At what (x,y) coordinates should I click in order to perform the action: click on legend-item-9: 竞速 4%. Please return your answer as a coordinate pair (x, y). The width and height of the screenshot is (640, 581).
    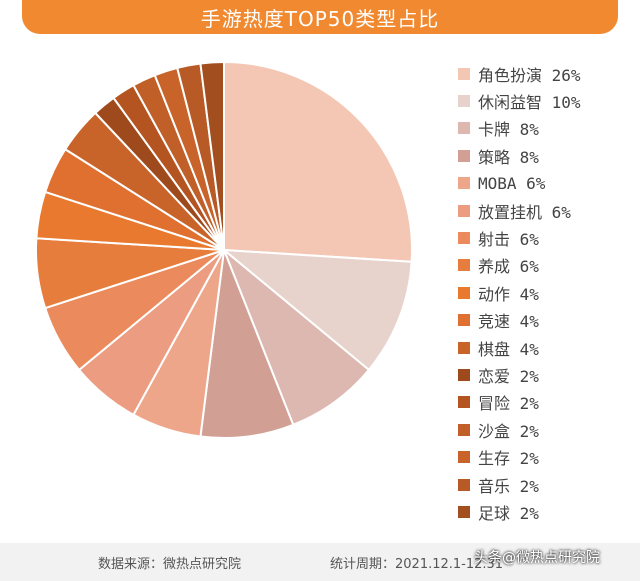
    Looking at the image, I should click on (519, 320).